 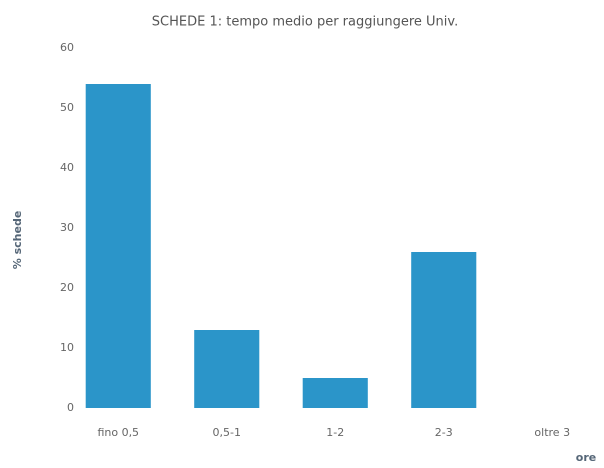 What do you see at coordinates (444, 432) in the screenshot?
I see `x-tick-label: 2-3` at bounding box center [444, 432].